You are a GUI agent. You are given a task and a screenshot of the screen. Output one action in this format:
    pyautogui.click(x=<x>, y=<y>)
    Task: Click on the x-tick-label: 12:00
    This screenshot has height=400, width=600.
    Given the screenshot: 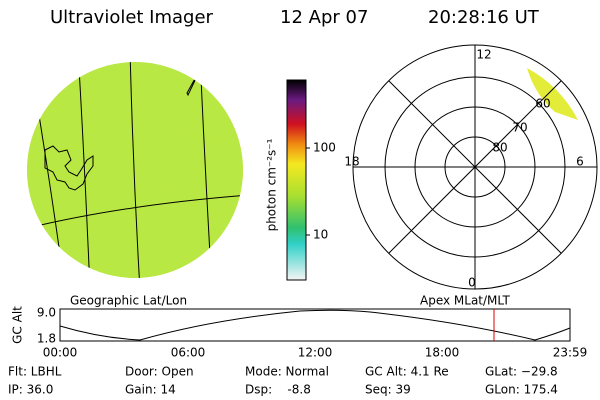 What is the action you would take?
    pyautogui.click(x=315, y=353)
    